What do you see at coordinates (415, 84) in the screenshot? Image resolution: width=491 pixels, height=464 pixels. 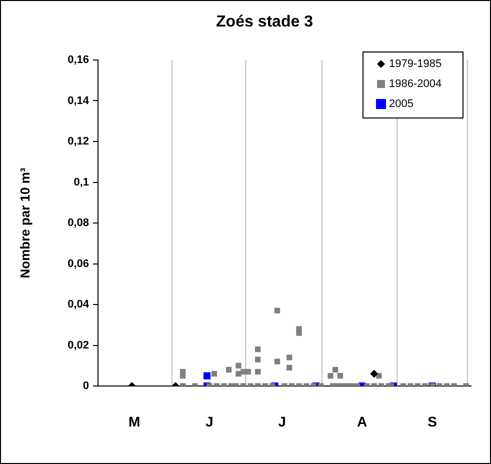 I see `legend-label: 1986-2004` at bounding box center [415, 84].